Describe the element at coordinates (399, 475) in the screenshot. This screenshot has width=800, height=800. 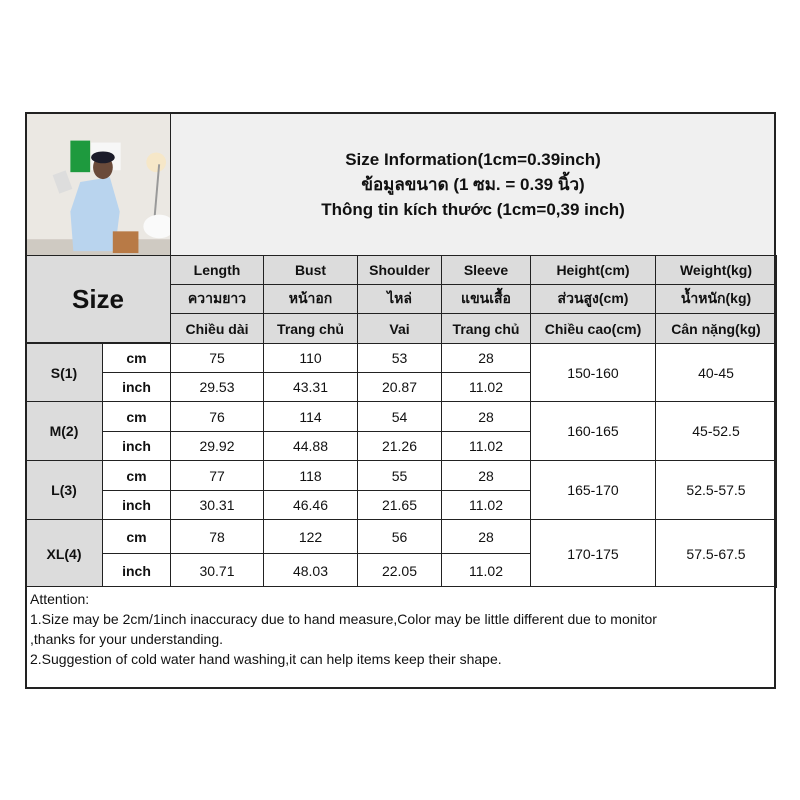
I see `measurement-cell: 55` at that location.